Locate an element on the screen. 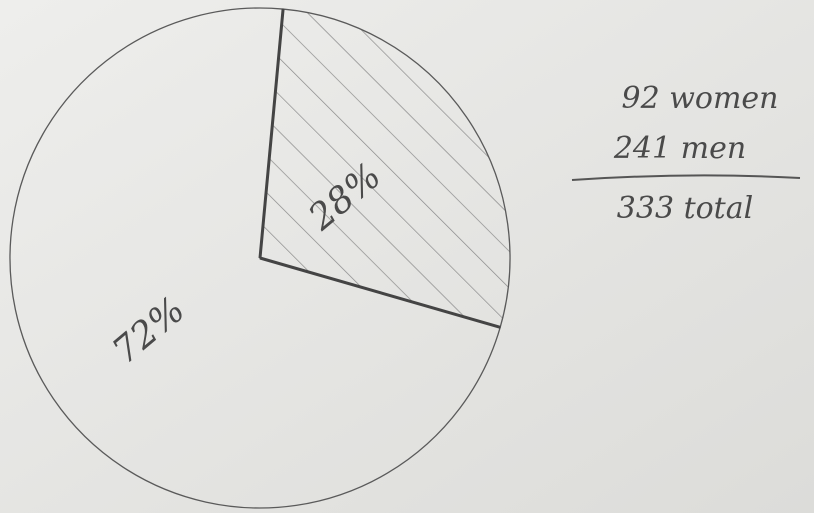 Image resolution: width=814 pixels, height=513 pixels. sum-rule is located at coordinates (686, 177).